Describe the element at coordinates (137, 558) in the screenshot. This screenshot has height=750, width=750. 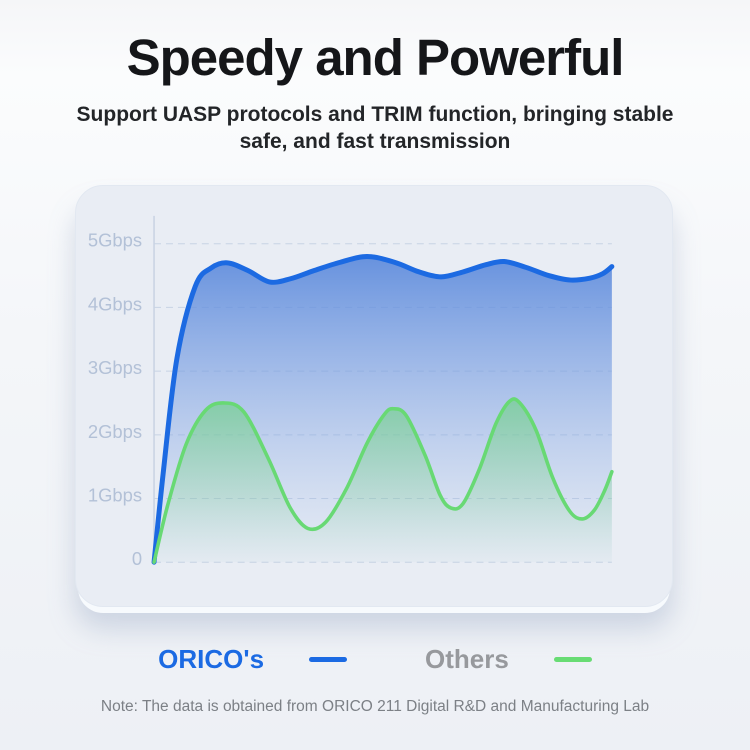
I see `svg-text: 0` at that location.